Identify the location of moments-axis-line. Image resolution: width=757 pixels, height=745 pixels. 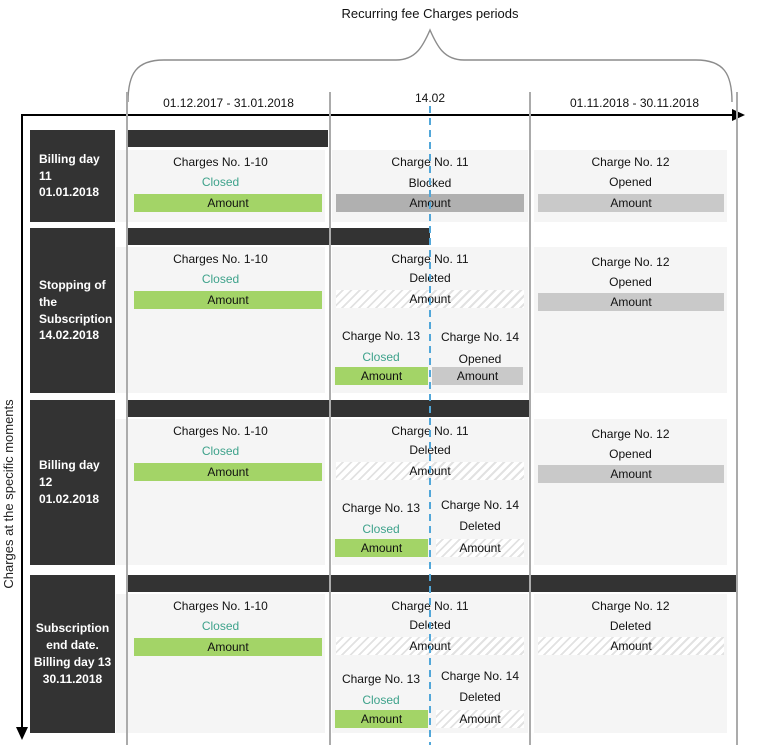
(22, 421).